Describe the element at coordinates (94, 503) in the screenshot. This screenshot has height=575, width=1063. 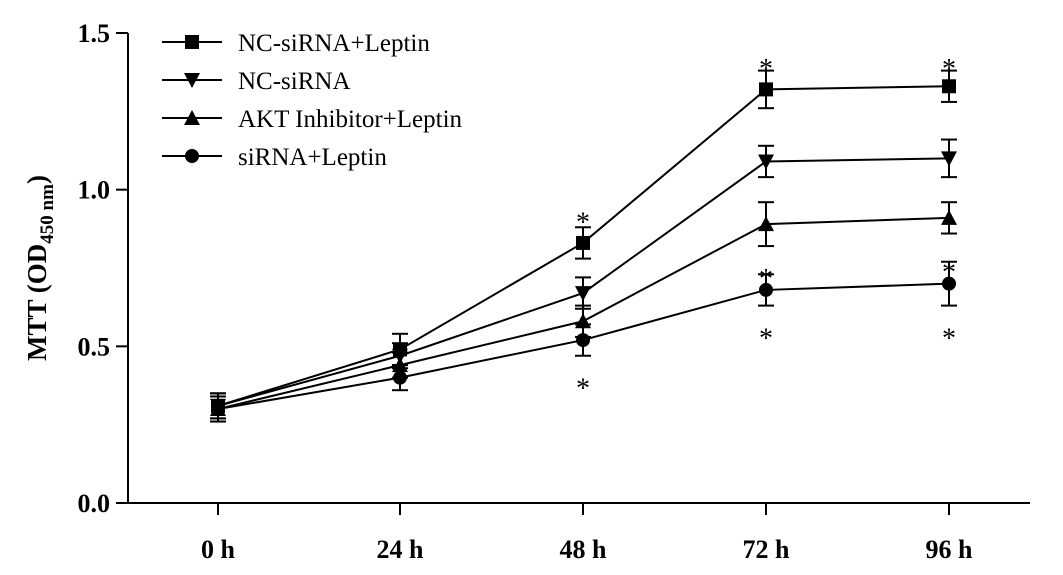
I see `y-tick-label: 0.0` at that location.